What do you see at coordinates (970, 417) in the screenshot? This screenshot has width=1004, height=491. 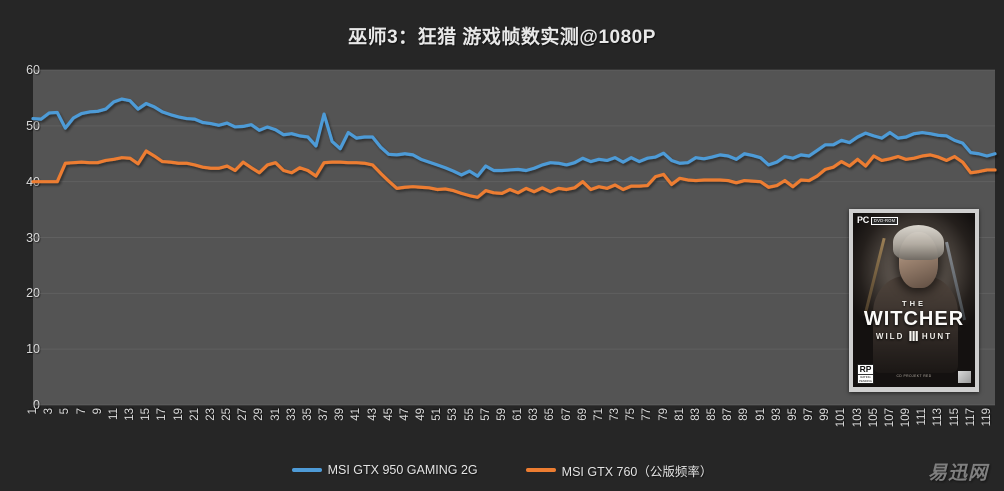 I see `x-axis-tick-label: 117` at bounding box center [970, 417].